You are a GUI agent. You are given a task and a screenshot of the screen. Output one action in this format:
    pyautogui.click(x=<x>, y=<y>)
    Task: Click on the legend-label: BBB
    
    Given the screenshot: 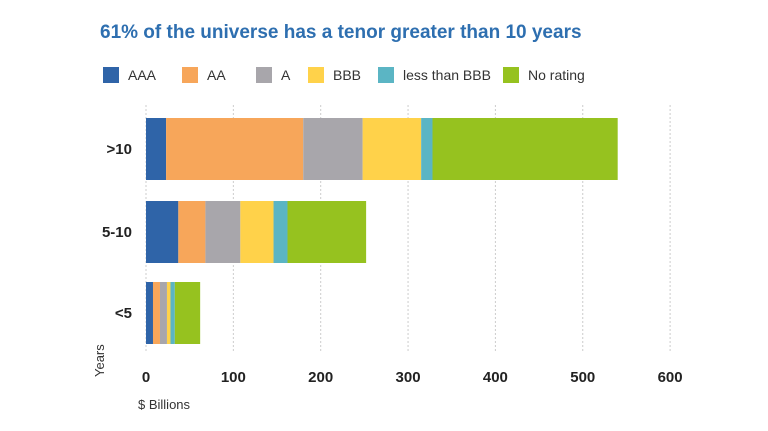 What is the action you would take?
    pyautogui.click(x=347, y=75)
    